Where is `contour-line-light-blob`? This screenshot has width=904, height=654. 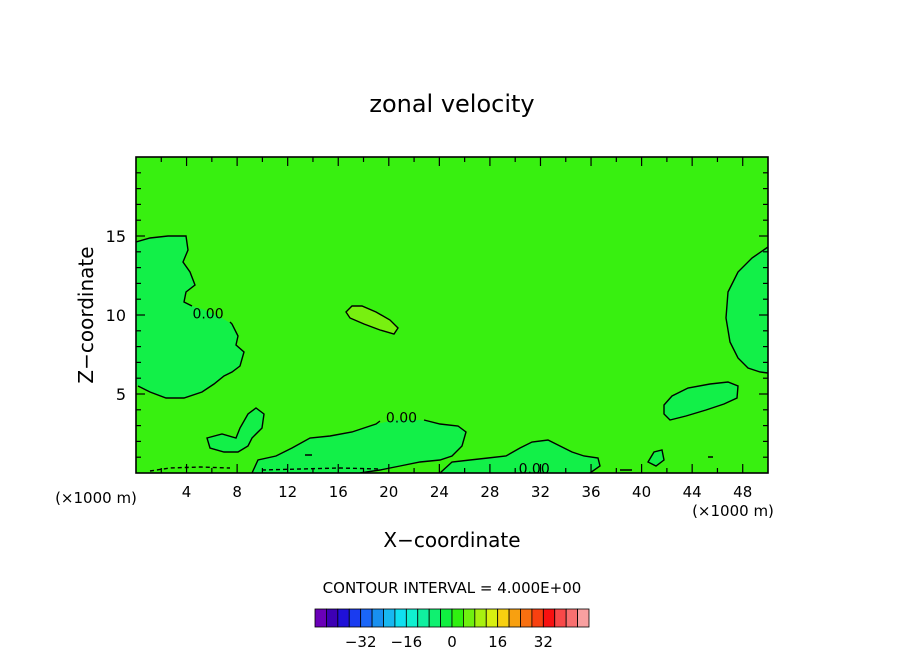
contour-line-light-blob is located at coordinates (372, 320).